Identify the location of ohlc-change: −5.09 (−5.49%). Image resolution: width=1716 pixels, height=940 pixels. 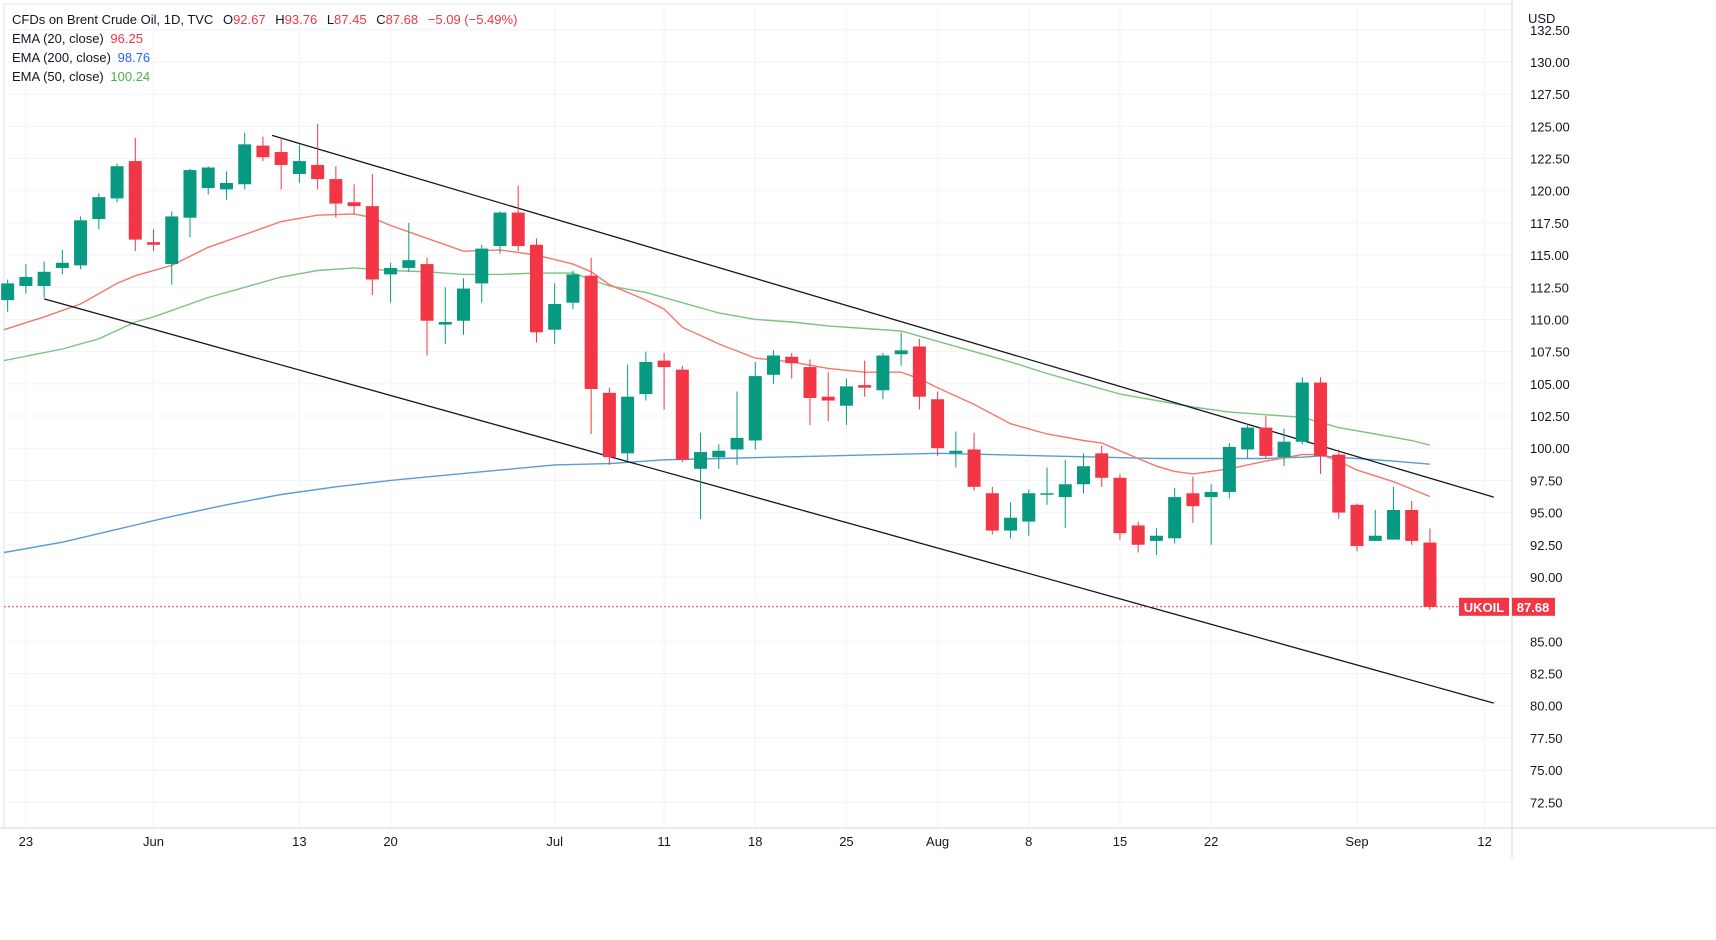
(472, 19).